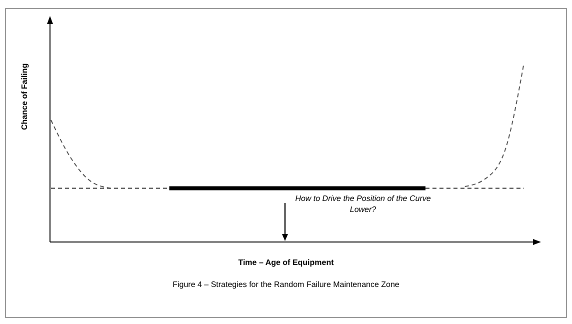  What do you see at coordinates (24, 96) in the screenshot?
I see `y-axis-title: Chance of Failing` at bounding box center [24, 96].